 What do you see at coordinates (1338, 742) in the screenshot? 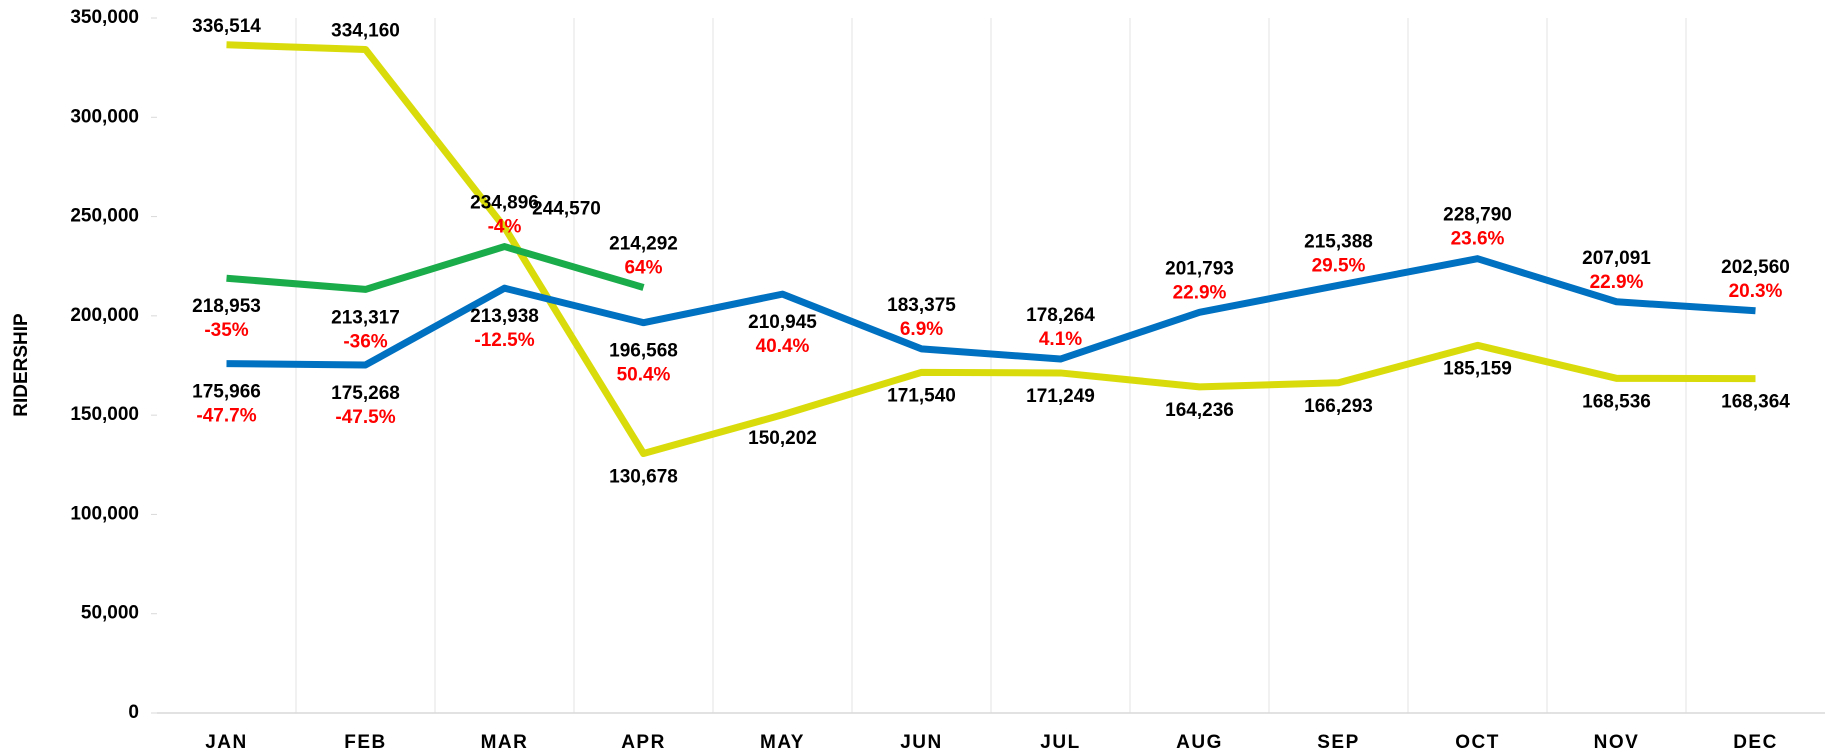
I see `x-tick-label: SEP` at bounding box center [1338, 742].